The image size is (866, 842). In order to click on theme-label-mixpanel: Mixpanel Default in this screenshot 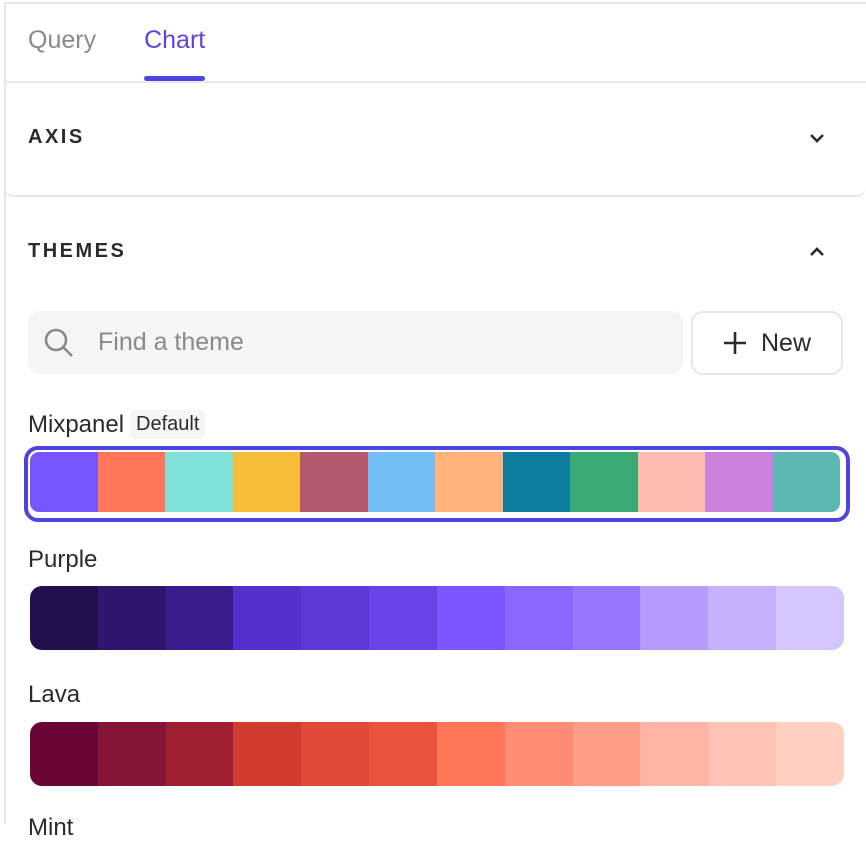, I will do `click(117, 424)`.